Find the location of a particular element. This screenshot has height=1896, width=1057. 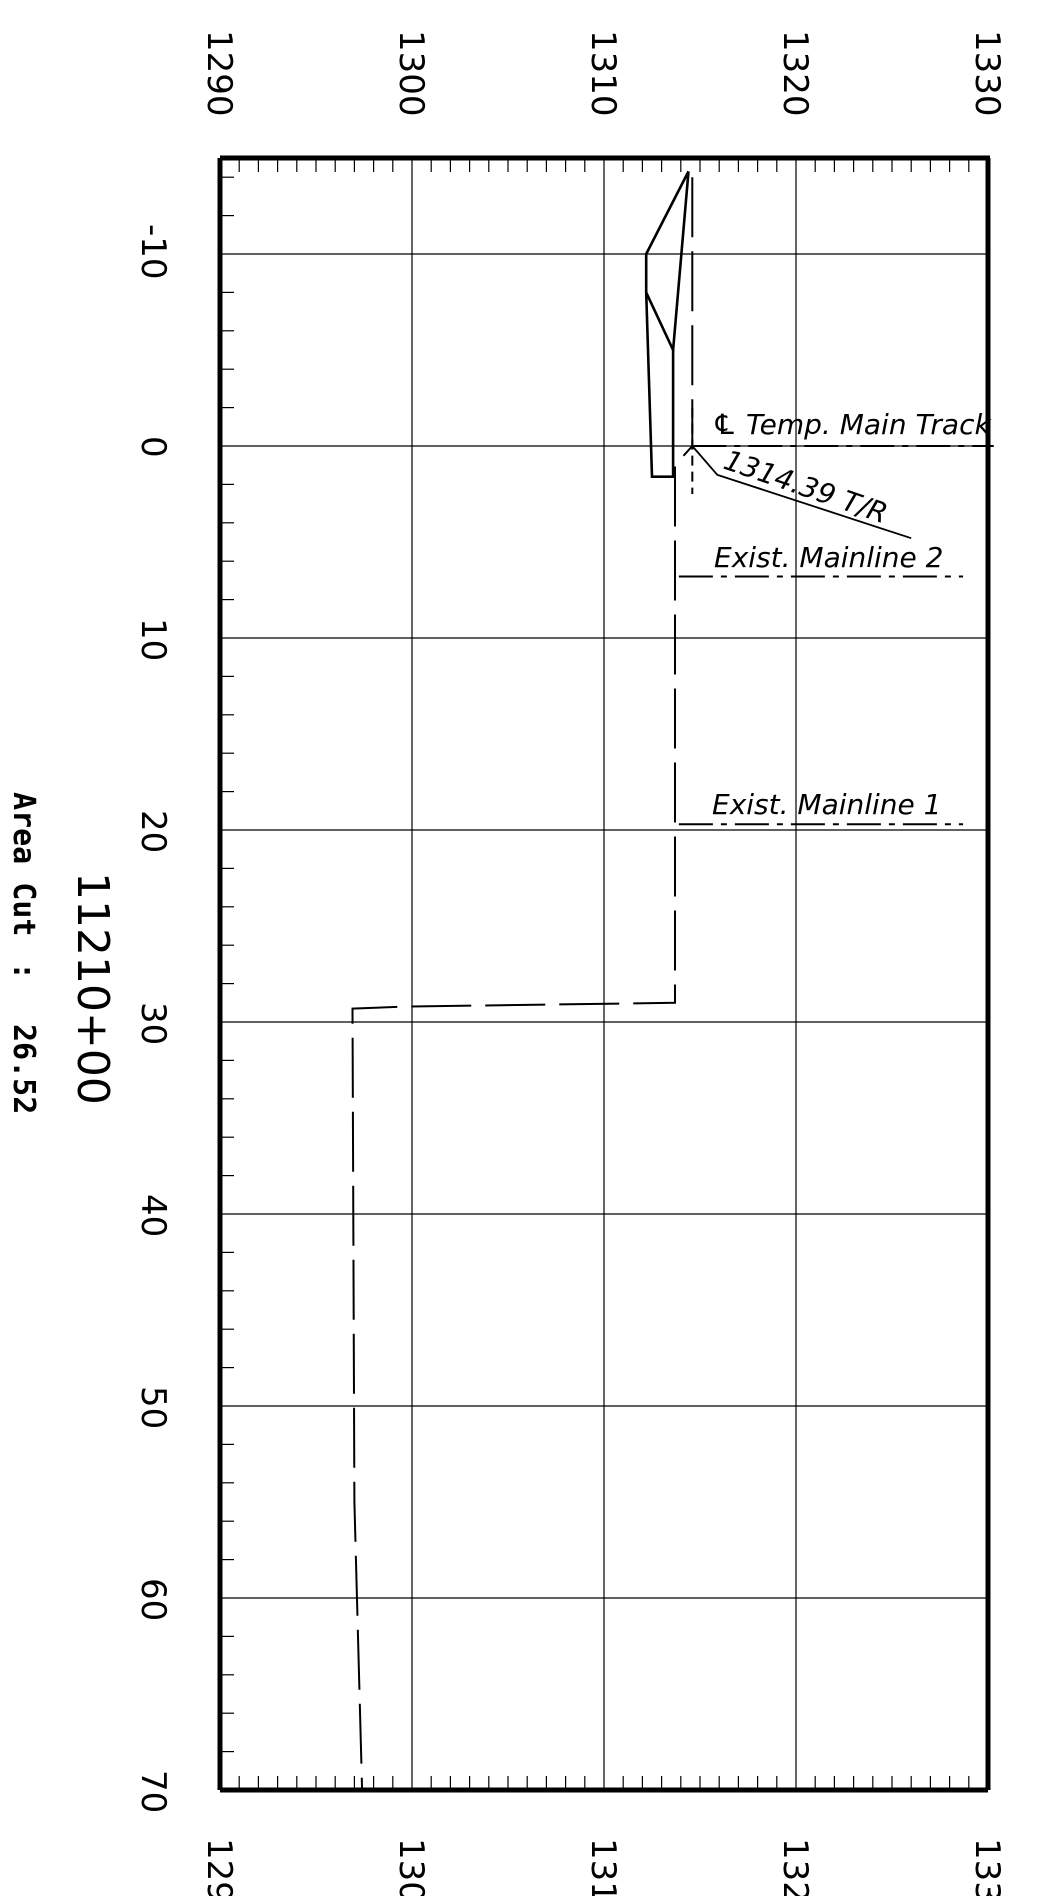

elevation-tick-label-top: 1290 is located at coordinates (219, 73).